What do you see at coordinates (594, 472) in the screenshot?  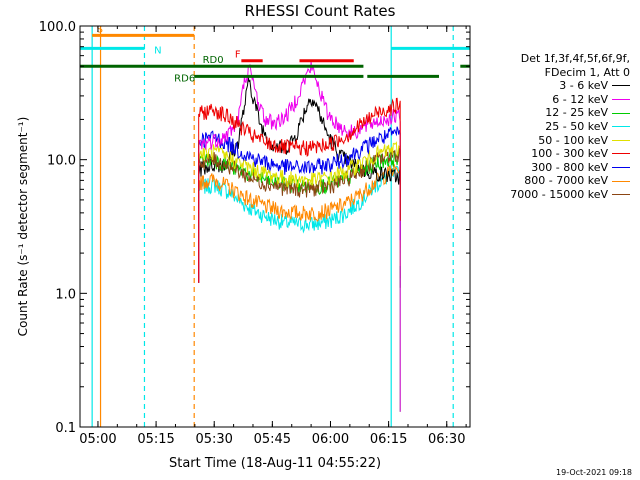 I see `generated-timestamp: 19-Oct-2021 09:18` at bounding box center [594, 472].